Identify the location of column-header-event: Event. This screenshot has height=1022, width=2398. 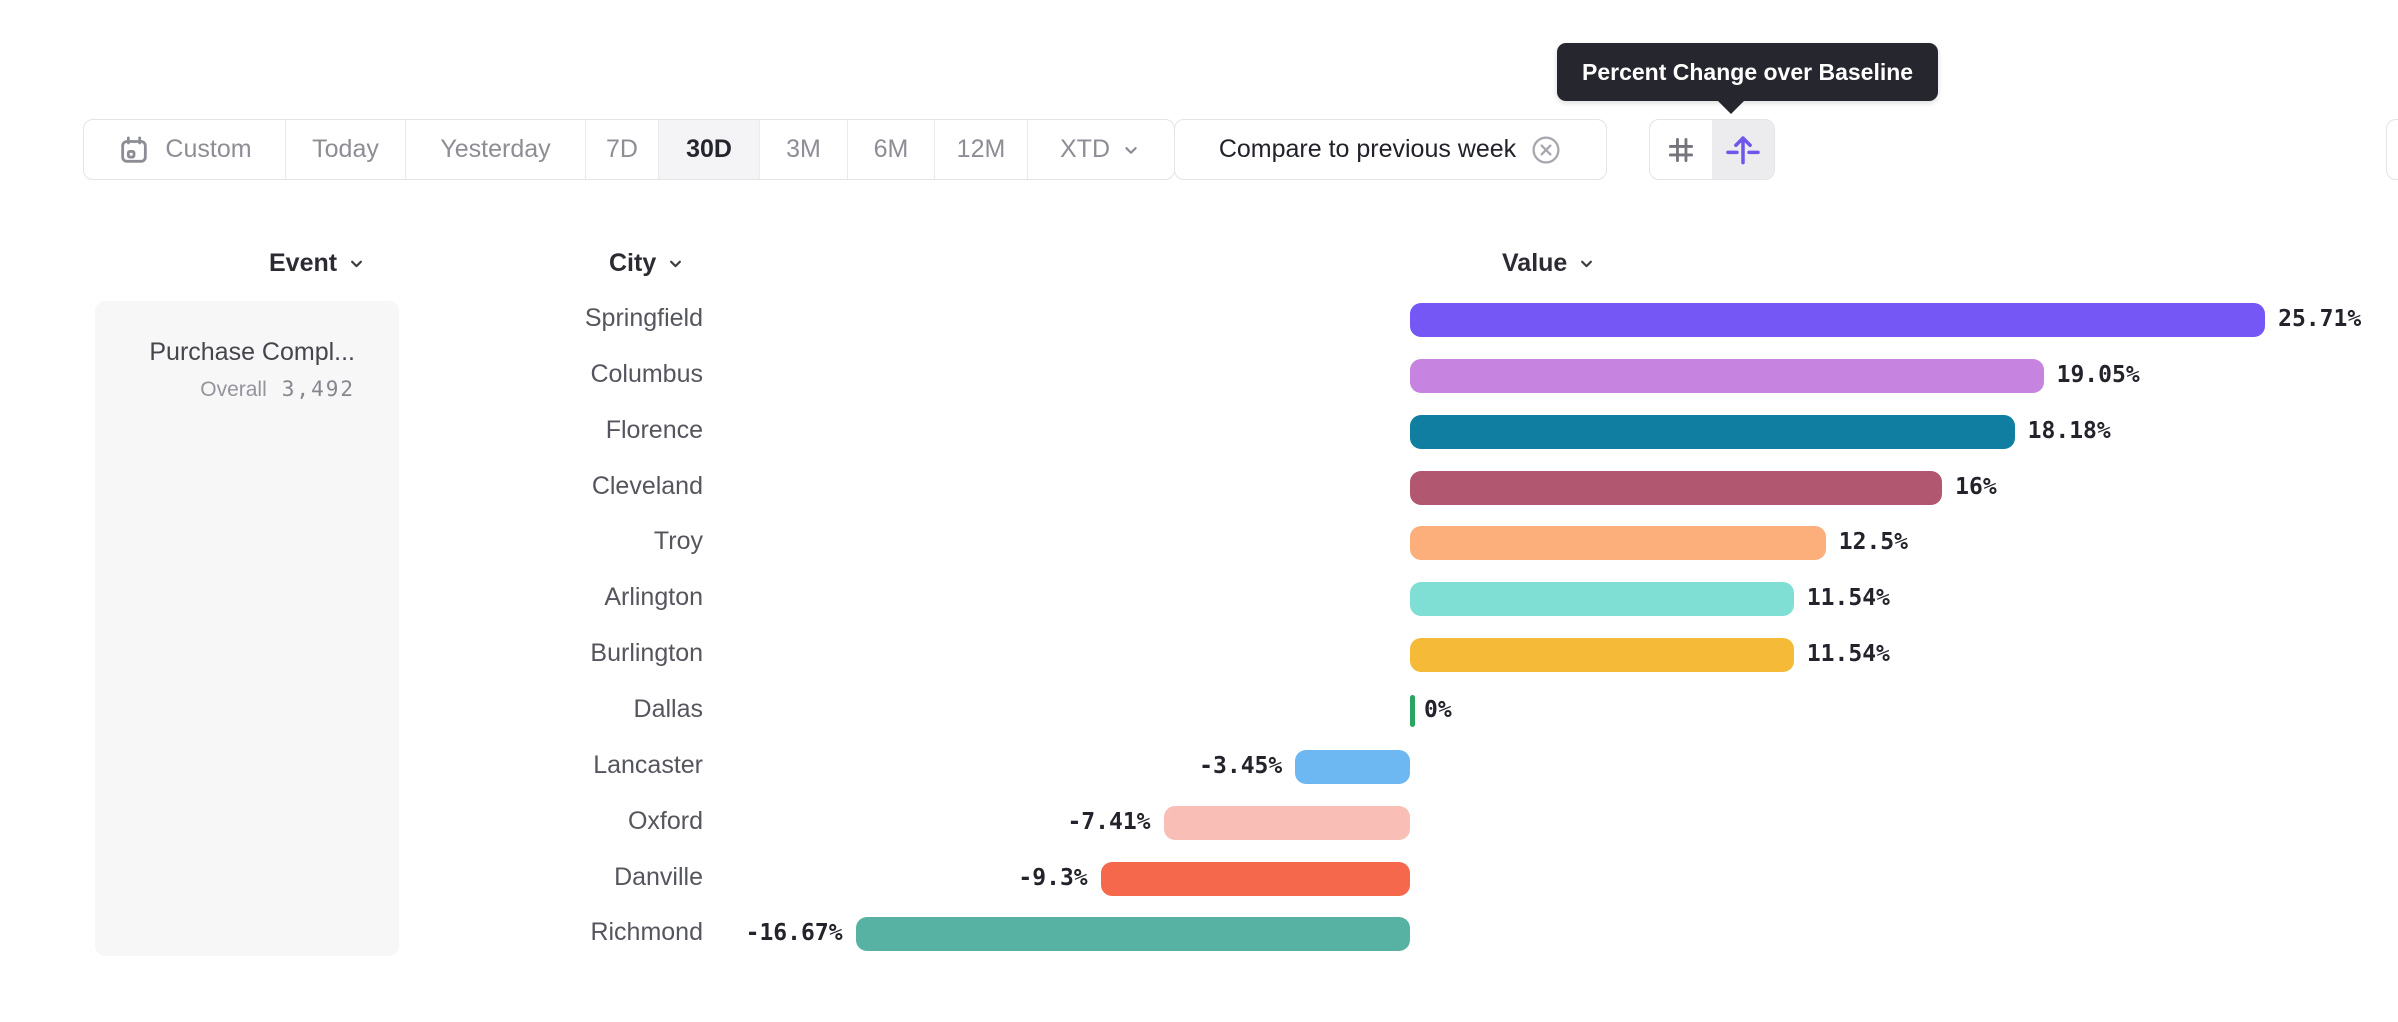
(318, 263).